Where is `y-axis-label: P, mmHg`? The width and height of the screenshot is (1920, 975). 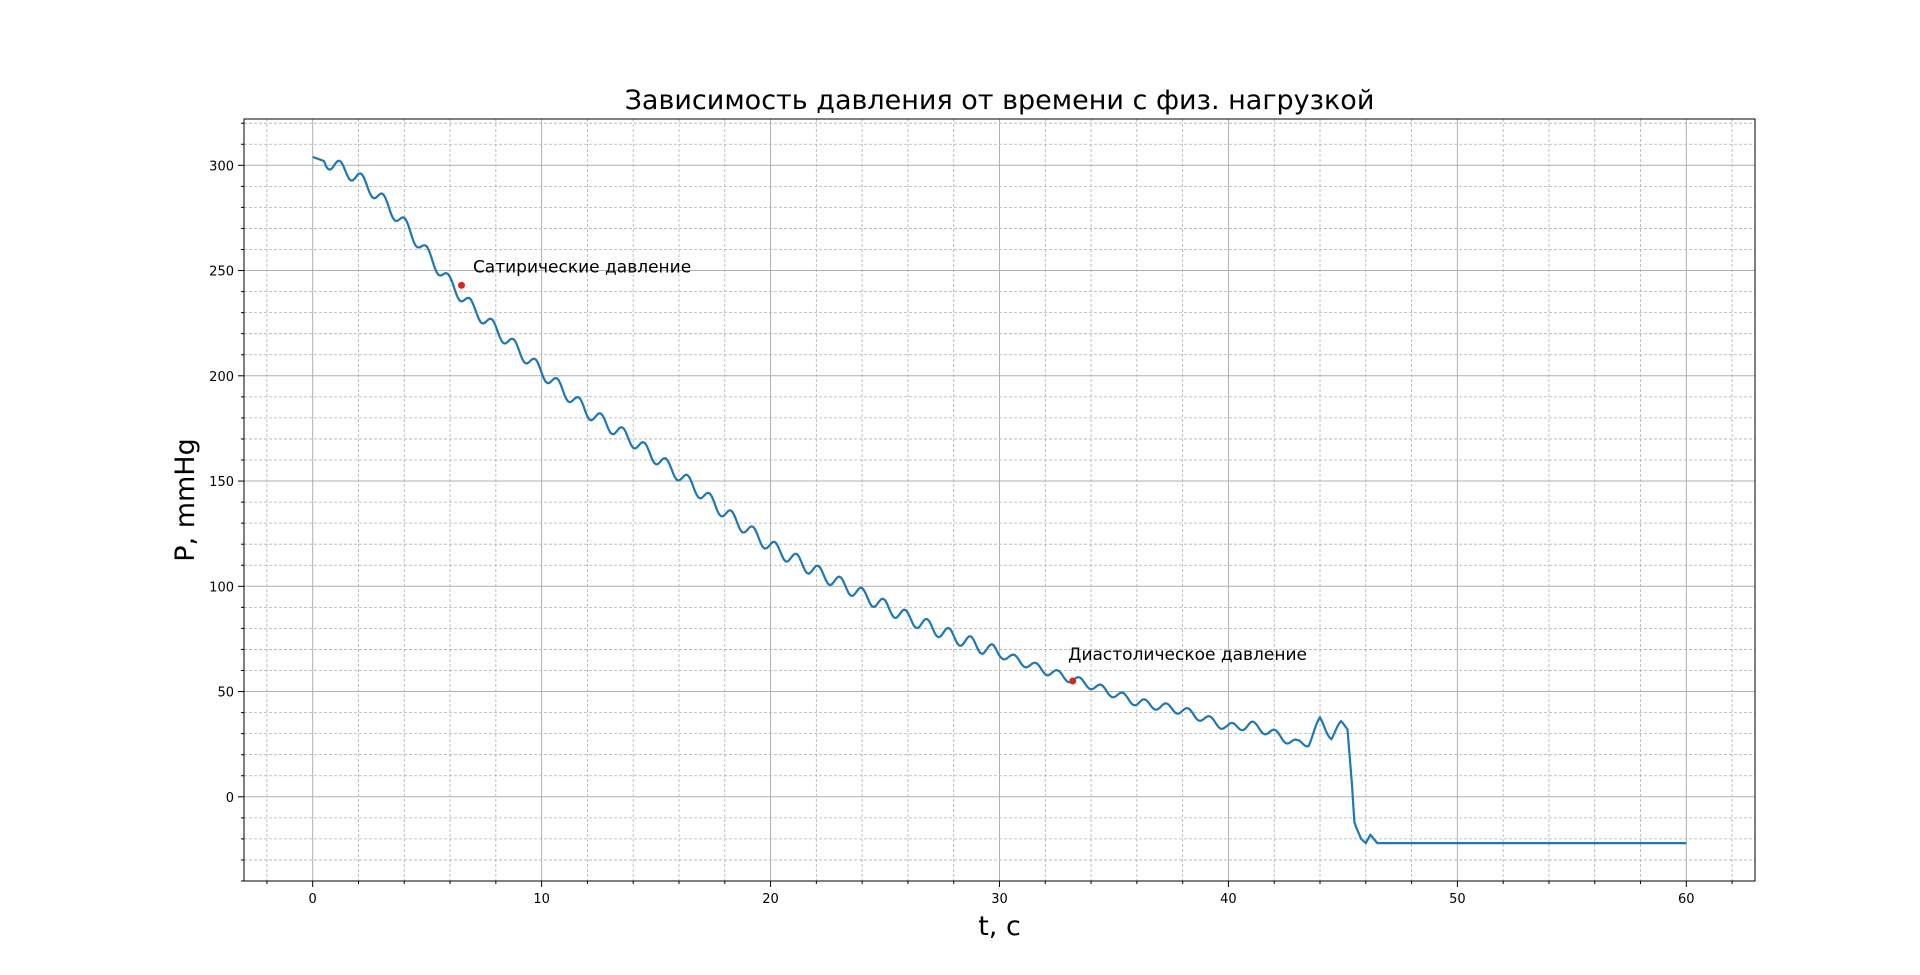
y-axis-label: P, mmHg is located at coordinates (185, 500).